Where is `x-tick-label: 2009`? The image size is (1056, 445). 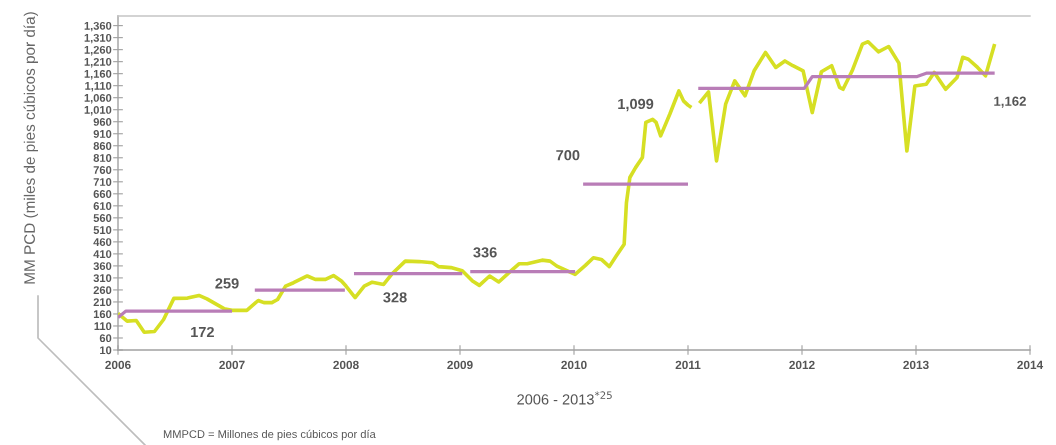
x-tick-label: 2009 is located at coordinates (460, 365).